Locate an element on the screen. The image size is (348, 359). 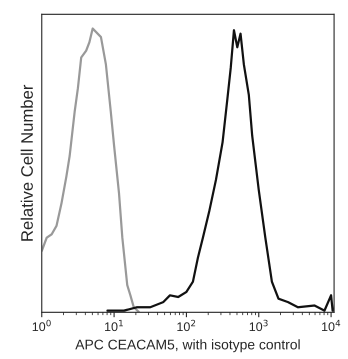
x-tick-label: 10$^{2}$ is located at coordinates (186, 326).